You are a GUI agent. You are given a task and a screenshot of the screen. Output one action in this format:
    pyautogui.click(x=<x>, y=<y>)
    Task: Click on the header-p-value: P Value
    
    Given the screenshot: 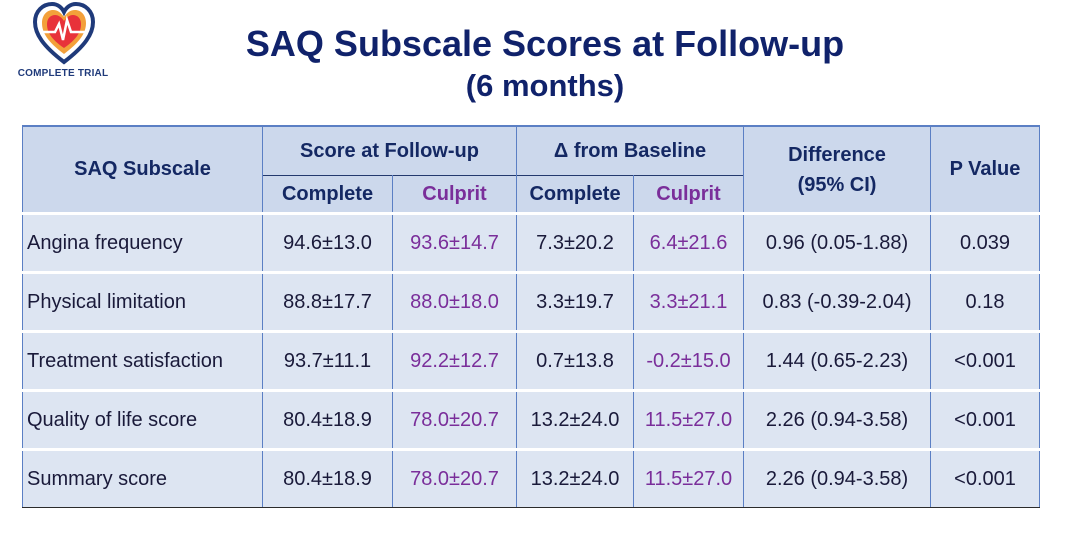 What is the action you would take?
    pyautogui.click(x=985, y=170)
    